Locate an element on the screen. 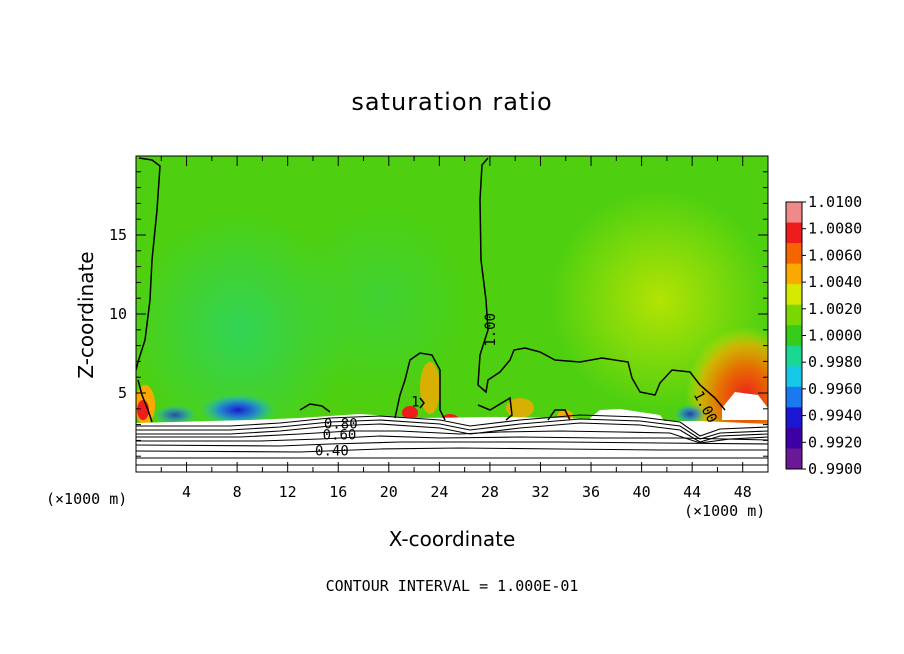  contour-label: 0.60 is located at coordinates (340, 436).